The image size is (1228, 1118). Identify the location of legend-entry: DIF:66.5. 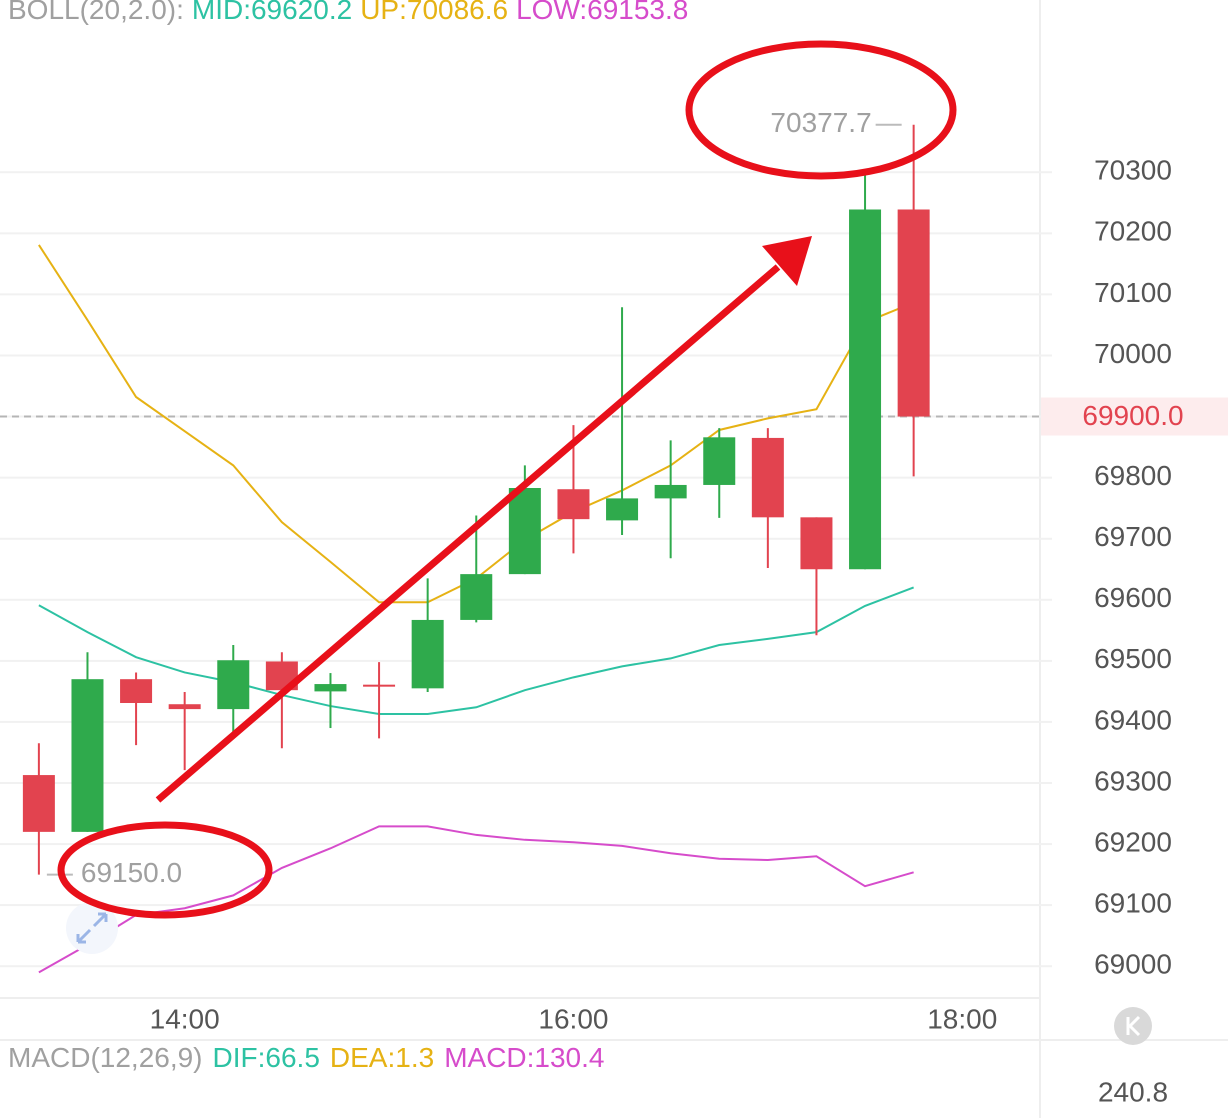
(266, 1057).